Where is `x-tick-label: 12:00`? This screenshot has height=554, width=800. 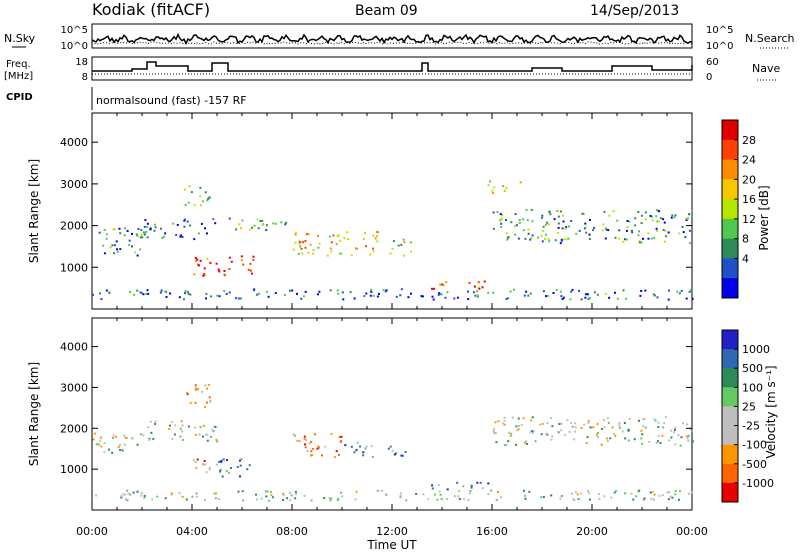
x-tick-label: 12:00 is located at coordinates (392, 531).